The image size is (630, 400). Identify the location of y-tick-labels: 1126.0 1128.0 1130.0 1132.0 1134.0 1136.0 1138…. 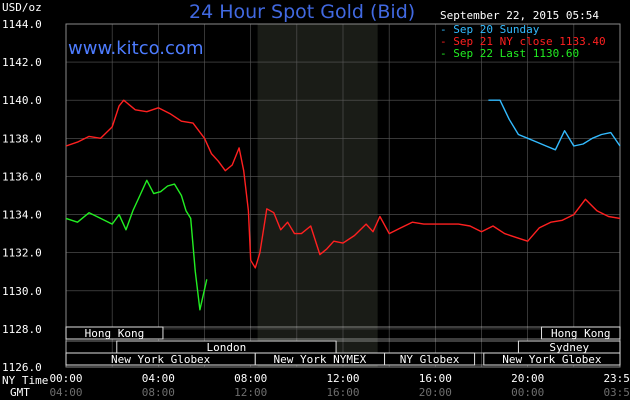
(22, 196).